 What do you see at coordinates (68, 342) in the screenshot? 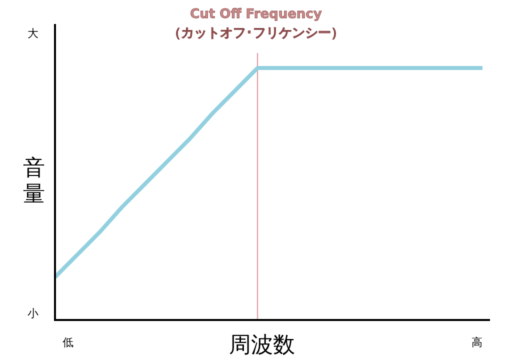
I see `text: 低` at bounding box center [68, 342].